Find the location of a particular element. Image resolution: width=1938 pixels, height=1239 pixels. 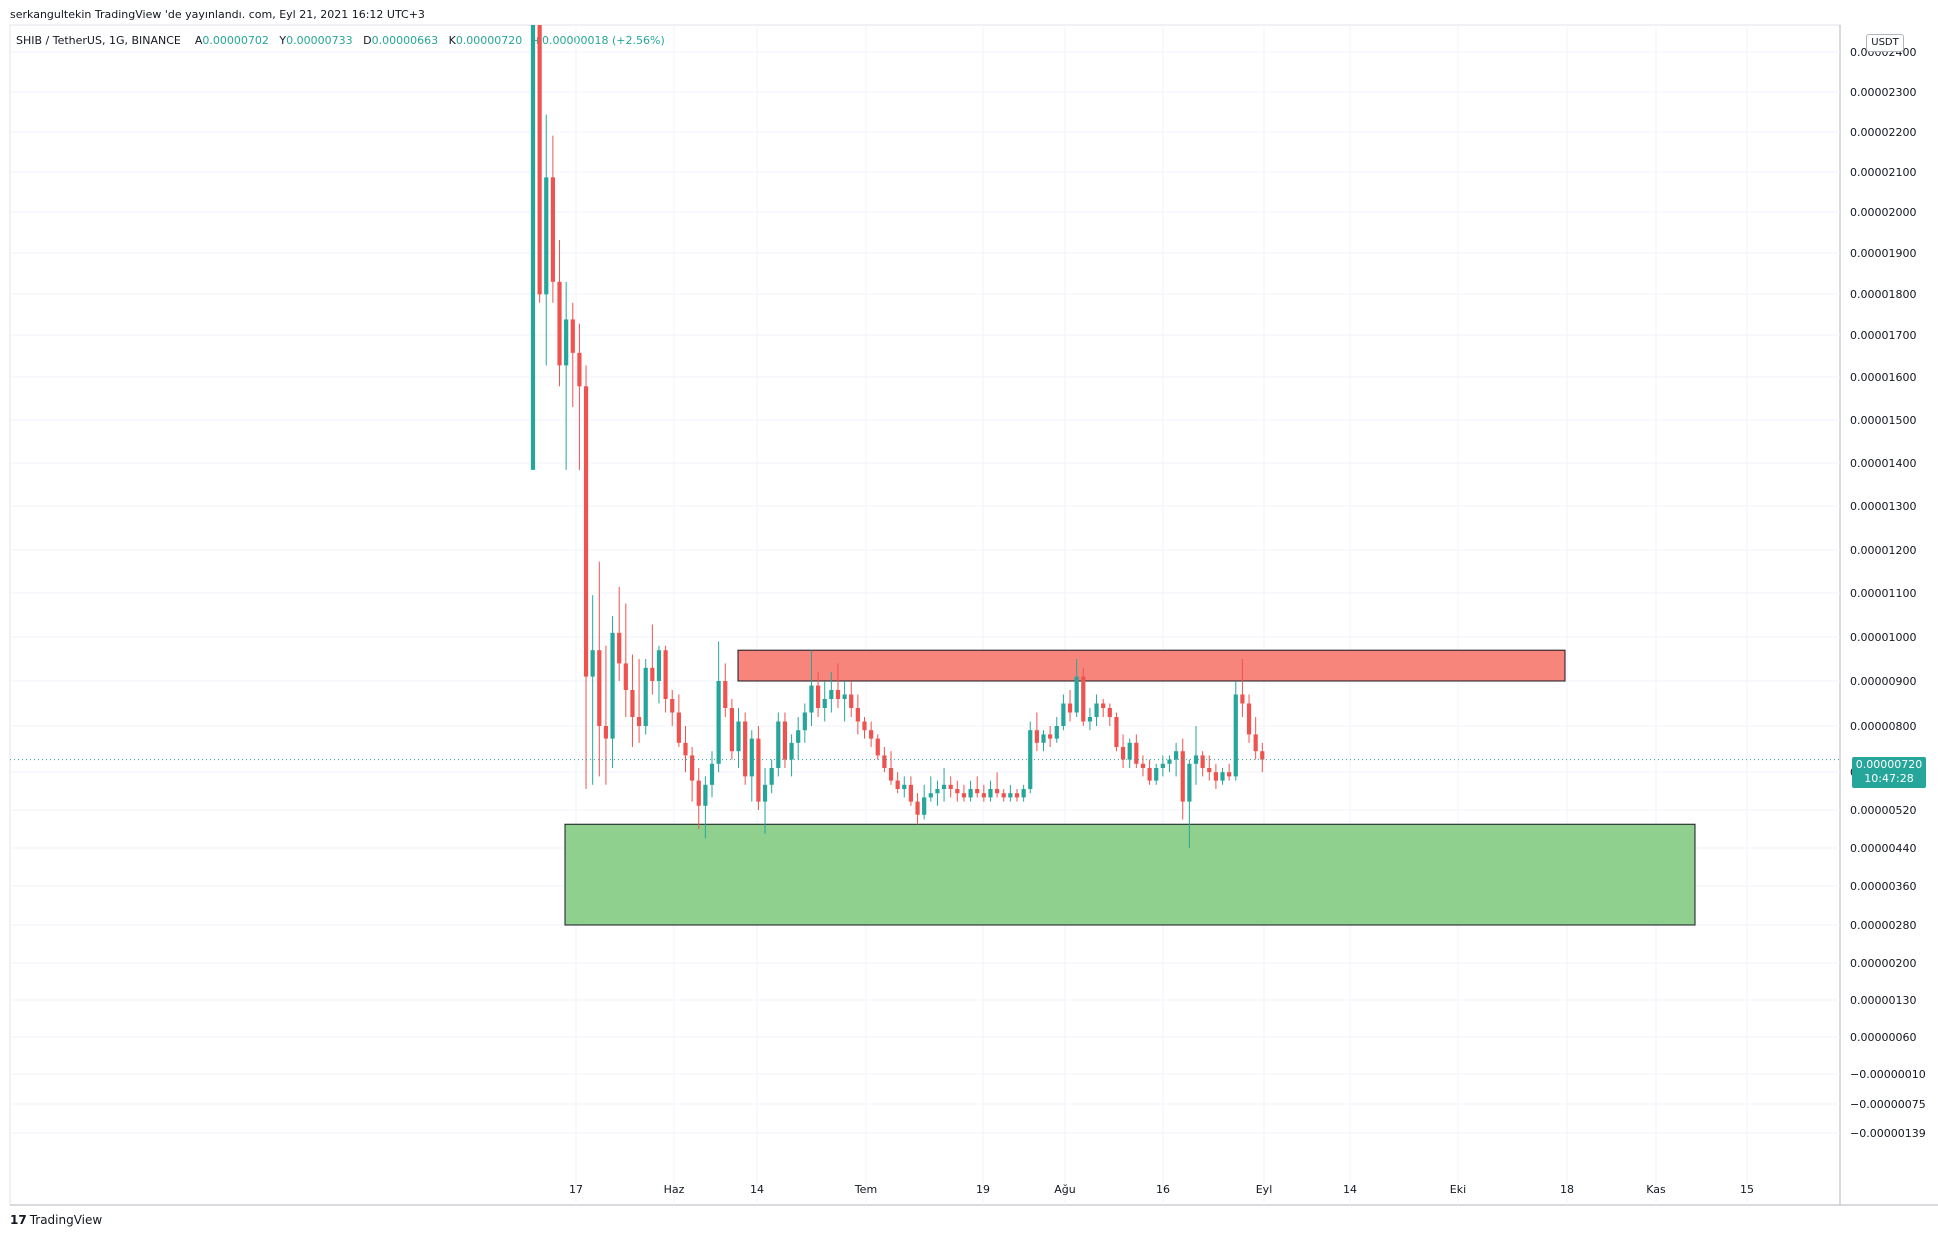

price-tick-label: 0.00000900 is located at coordinates (1883, 681).